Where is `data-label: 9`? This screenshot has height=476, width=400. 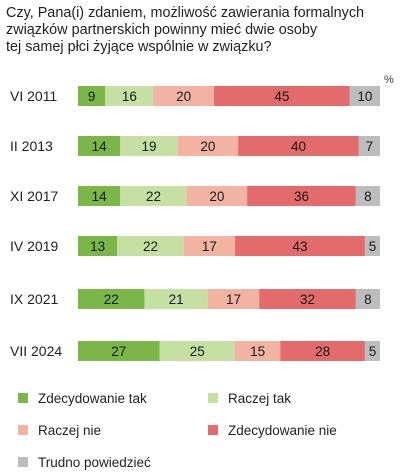 data-label: 9 is located at coordinates (92, 96).